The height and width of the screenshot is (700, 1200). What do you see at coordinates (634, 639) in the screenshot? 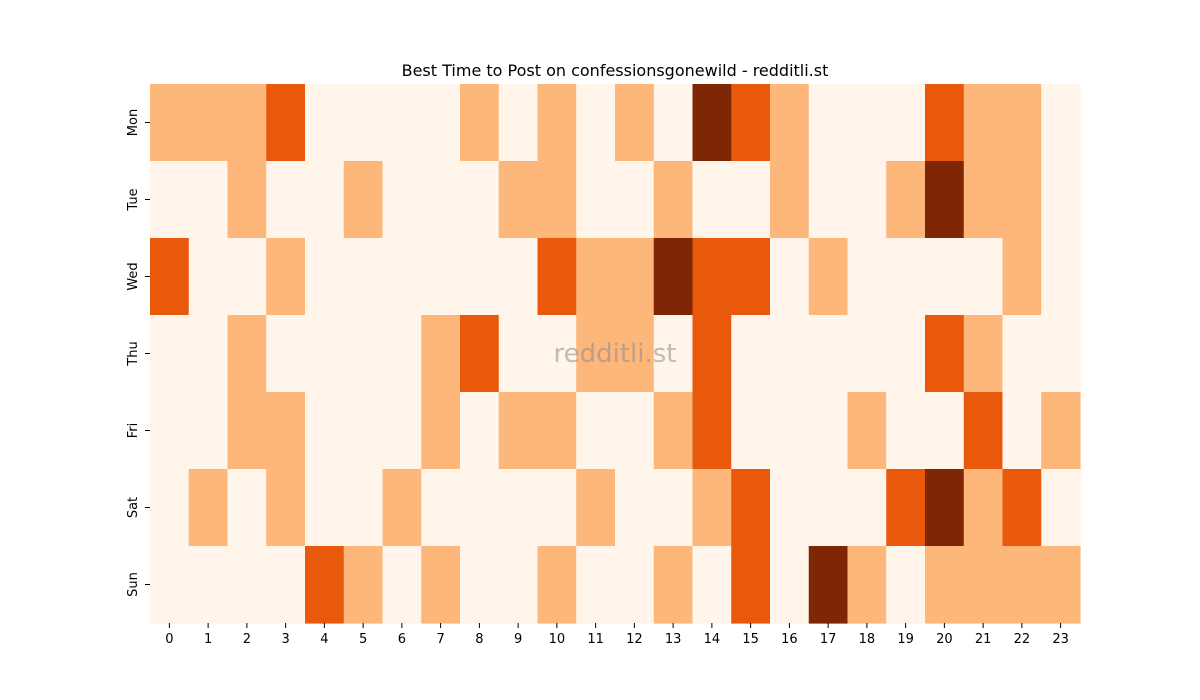
I see `x-tick-label: 12` at bounding box center [634, 639].